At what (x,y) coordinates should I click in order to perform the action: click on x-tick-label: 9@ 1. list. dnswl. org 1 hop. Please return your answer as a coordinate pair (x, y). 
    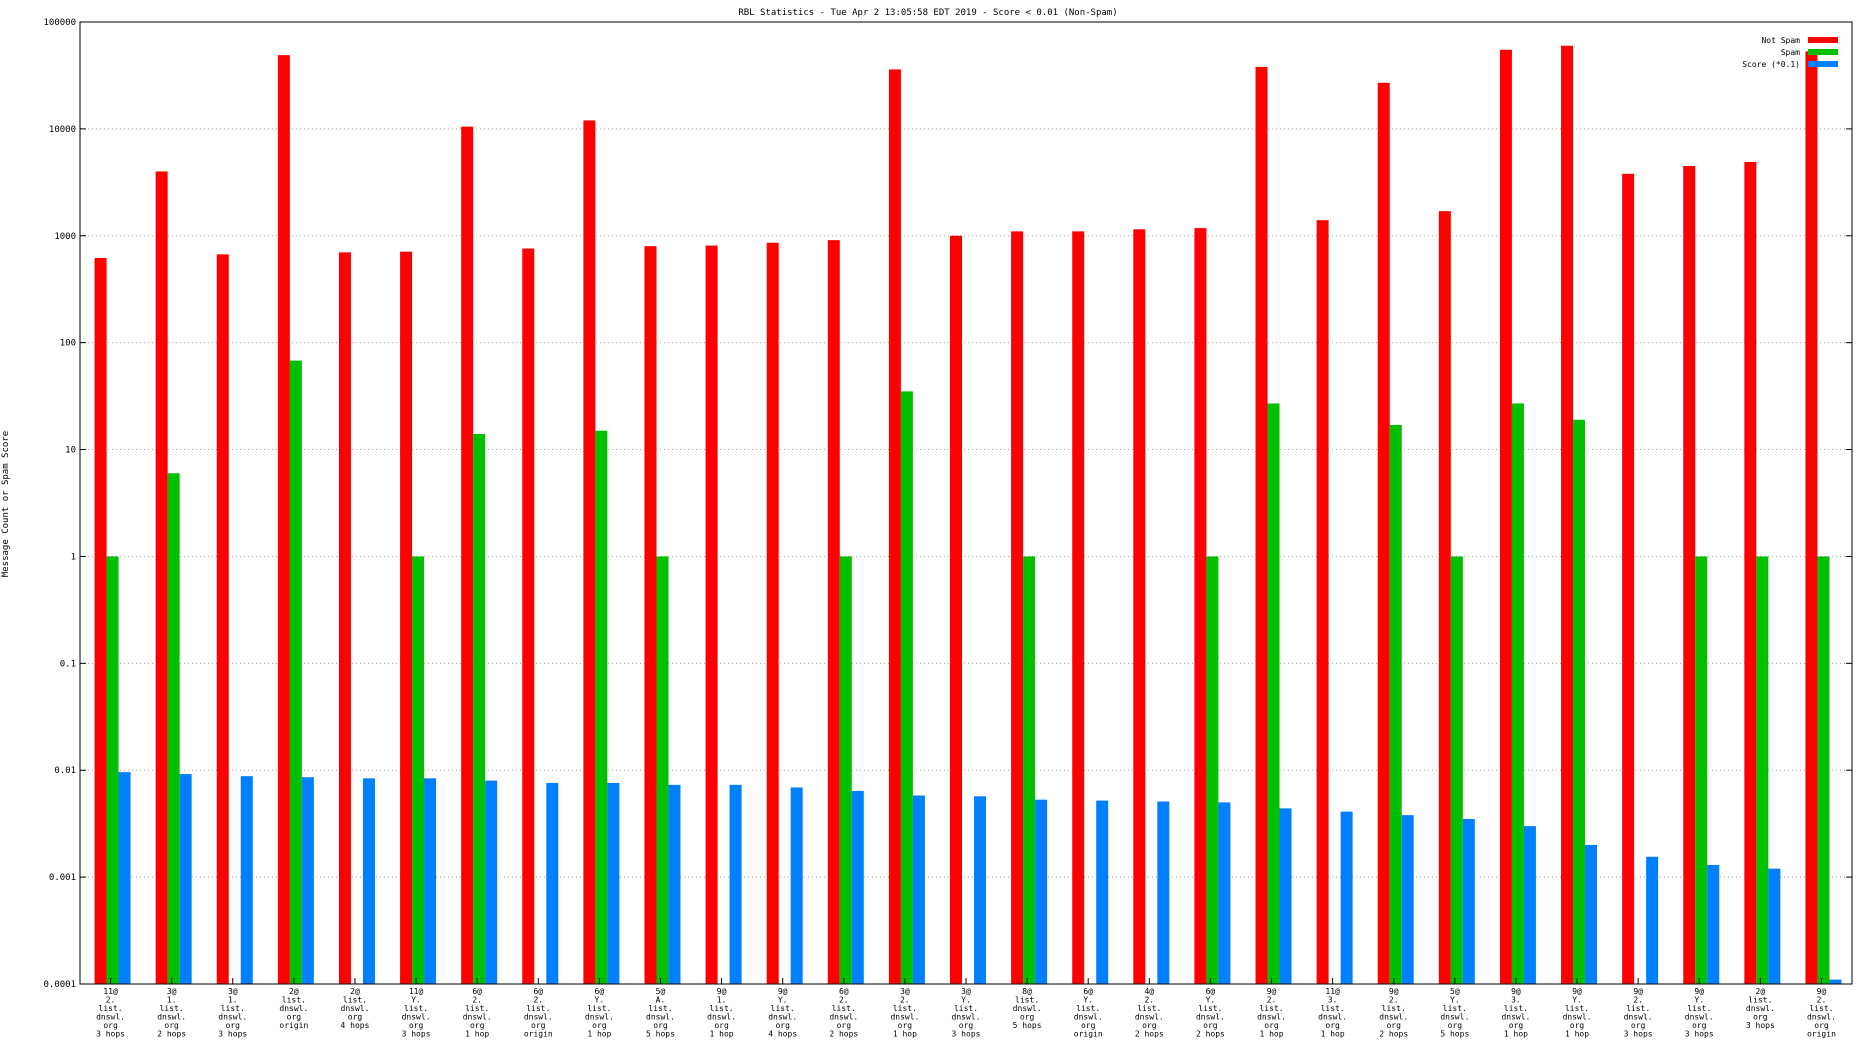
    Looking at the image, I should click on (721, 1013).